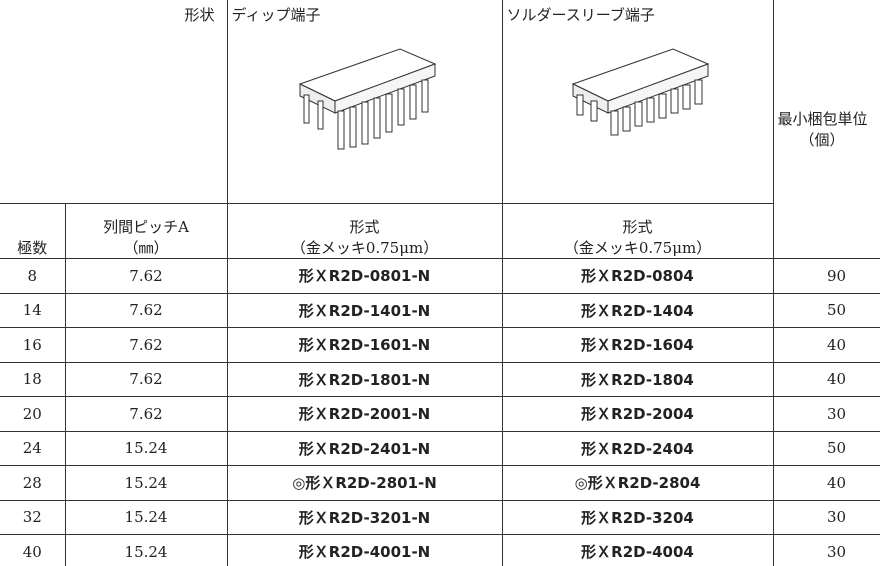 The width and height of the screenshot is (880, 566). What do you see at coordinates (364, 248) in the screenshot?
I see `dip-model-unit: （金メッキ0.75μm）` at bounding box center [364, 248].